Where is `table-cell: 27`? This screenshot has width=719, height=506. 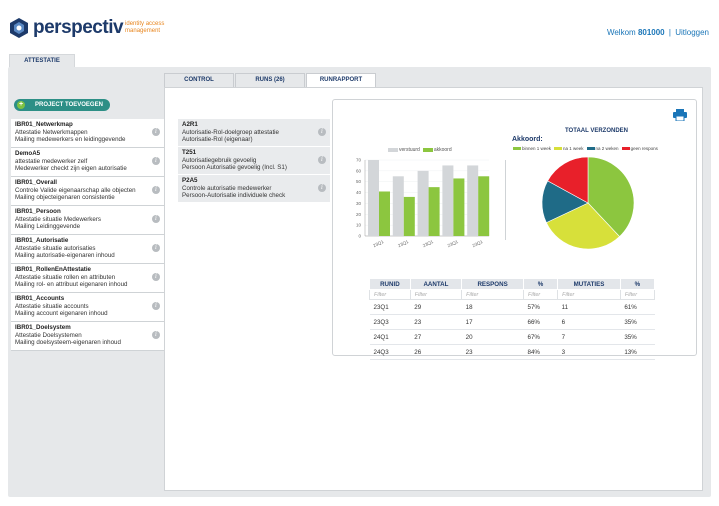
table-cell: 27 is located at coordinates (435, 337).